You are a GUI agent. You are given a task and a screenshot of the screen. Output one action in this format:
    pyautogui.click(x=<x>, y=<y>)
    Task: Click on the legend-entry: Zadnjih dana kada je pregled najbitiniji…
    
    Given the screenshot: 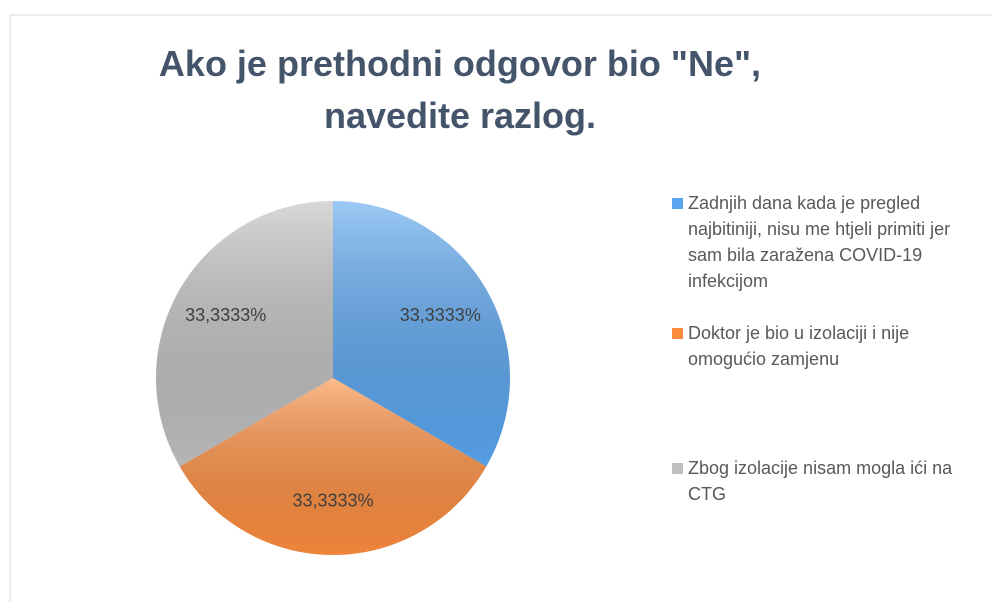 What is the action you would take?
    pyautogui.click(x=827, y=242)
    